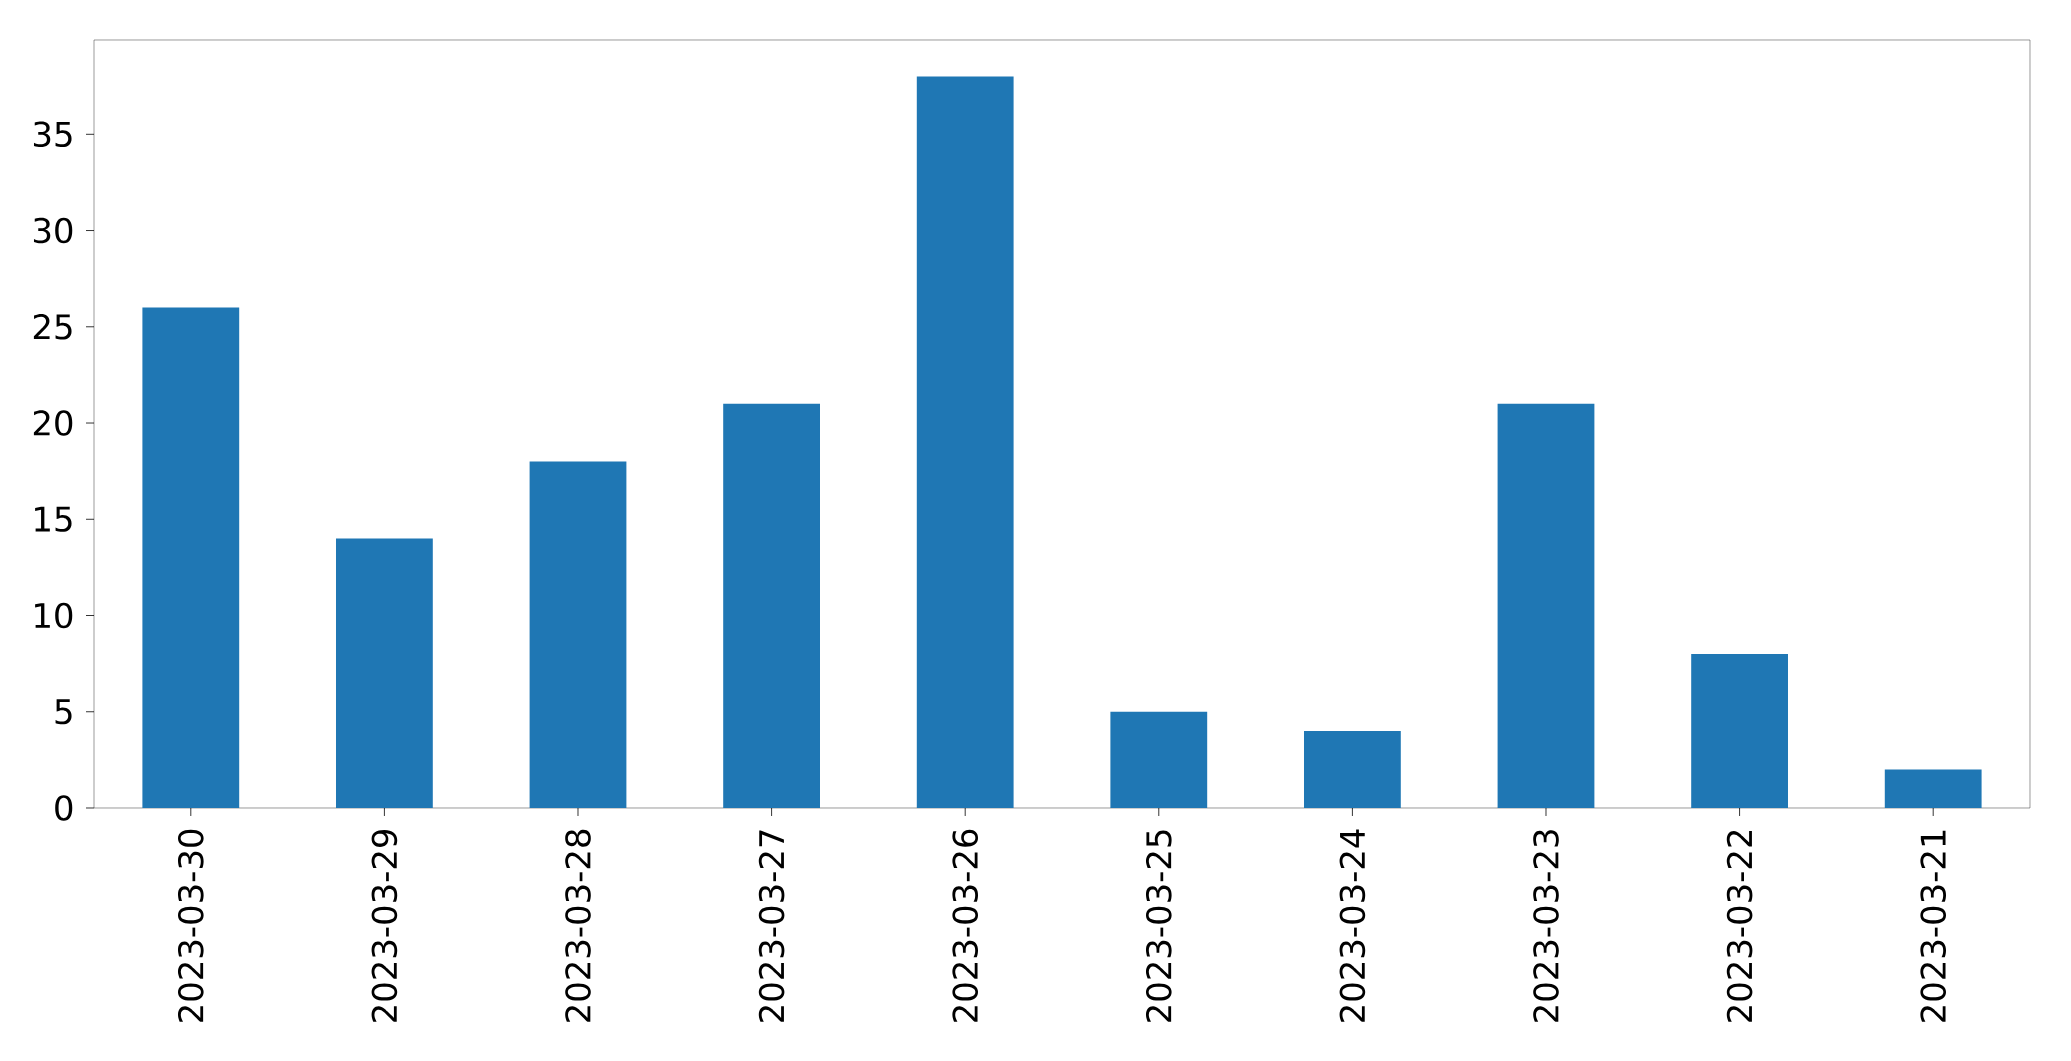  What do you see at coordinates (1158, 926) in the screenshot?
I see `x-tick-label: 2023-03-25` at bounding box center [1158, 926].